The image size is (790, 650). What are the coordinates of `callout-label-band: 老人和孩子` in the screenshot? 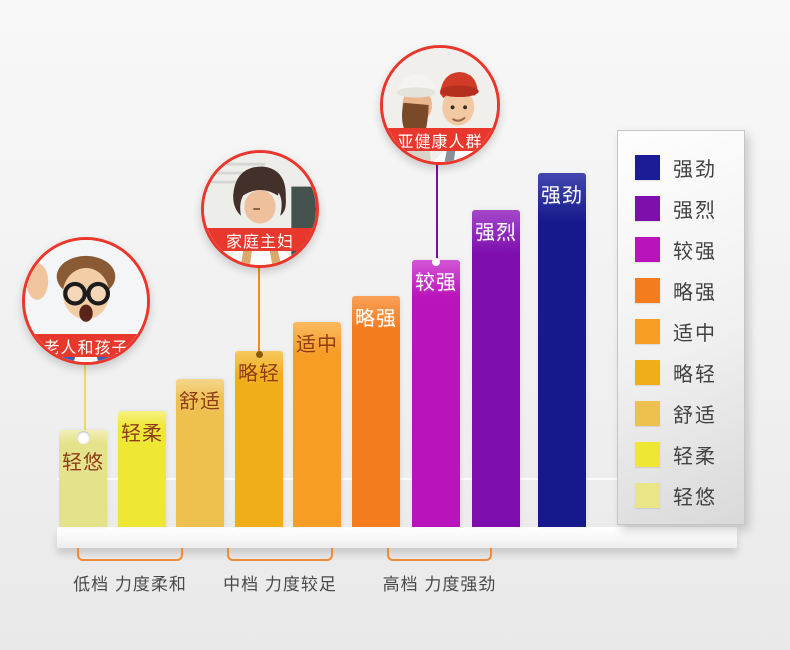 It's located at (86, 345).